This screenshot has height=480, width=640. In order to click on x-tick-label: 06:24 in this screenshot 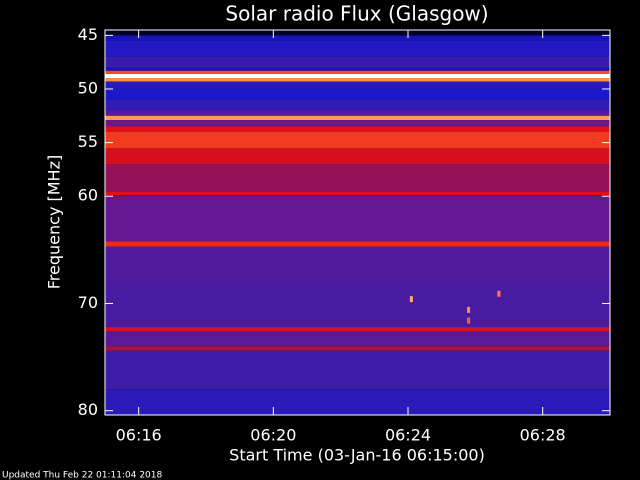, I will do `click(408, 435)`.